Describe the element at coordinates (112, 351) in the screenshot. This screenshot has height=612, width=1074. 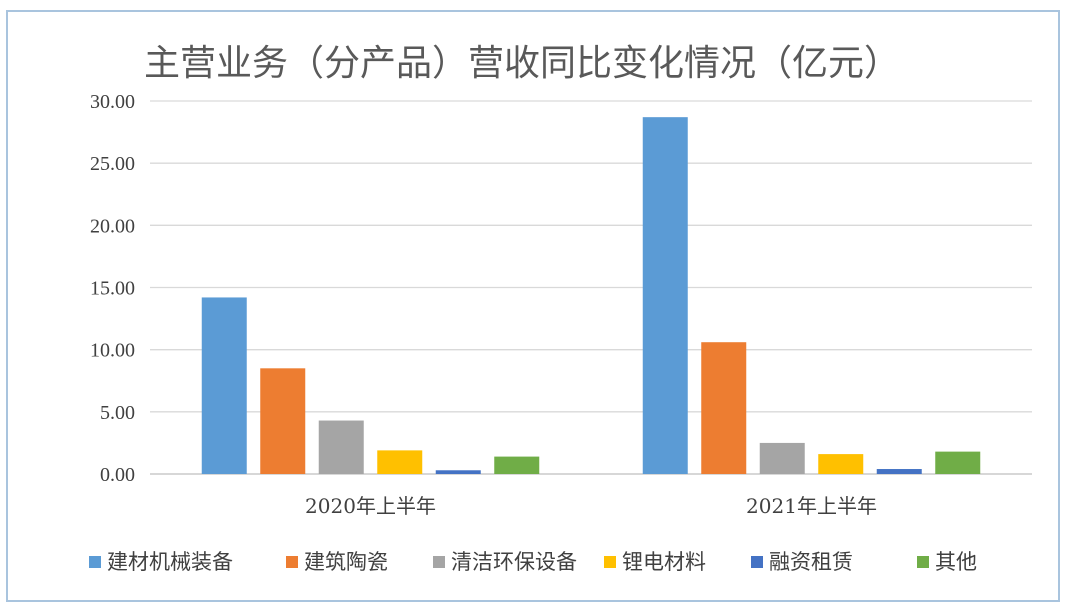
I see `y-tick-label: 10.00` at that location.